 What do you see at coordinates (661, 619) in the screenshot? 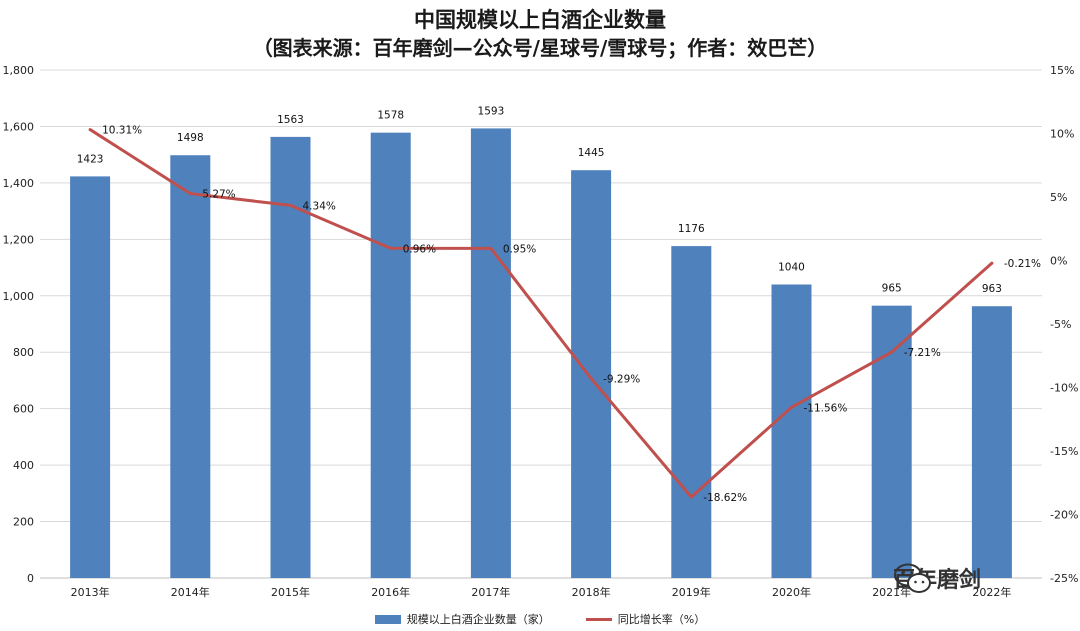
I see `legend-label-line: 同比增长率（%）` at bounding box center [661, 619].